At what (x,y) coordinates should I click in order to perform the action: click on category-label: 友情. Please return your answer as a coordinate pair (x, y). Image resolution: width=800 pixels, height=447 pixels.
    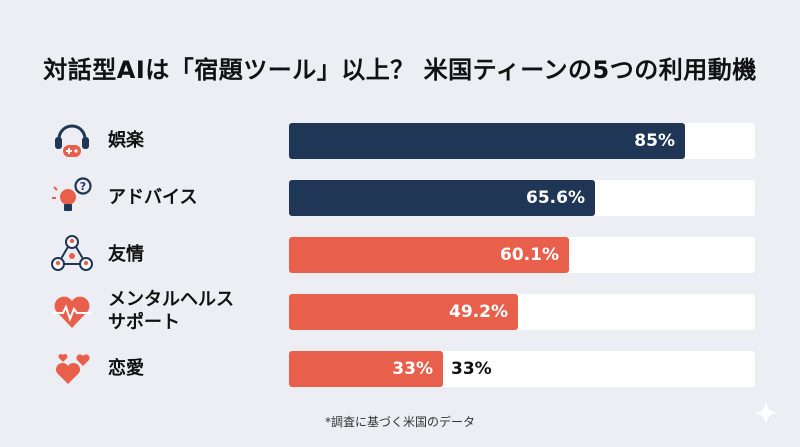
    Looking at the image, I should click on (126, 254).